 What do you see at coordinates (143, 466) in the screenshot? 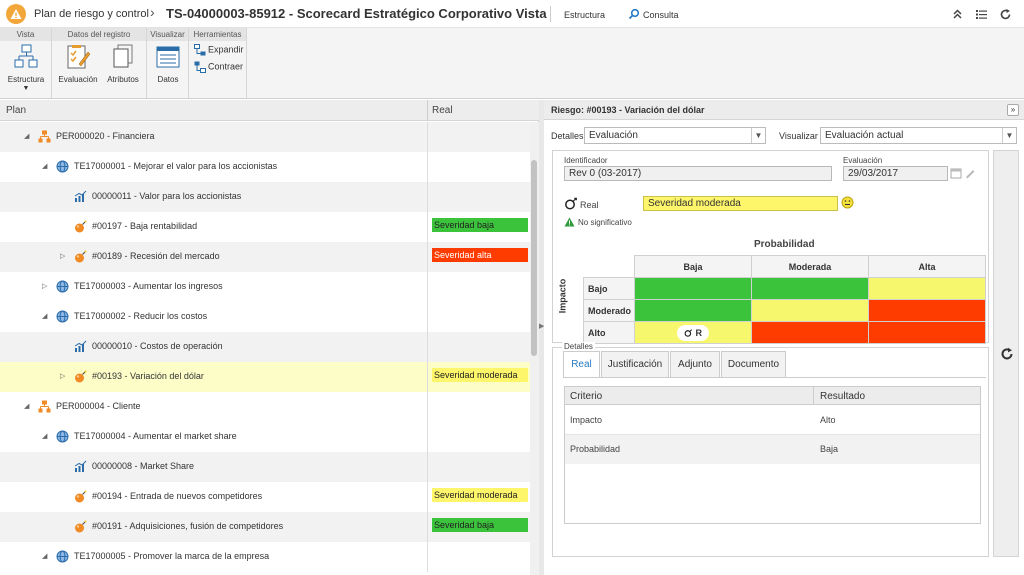
I see `tree-row-label: 00000008 - Market Share` at bounding box center [143, 466].